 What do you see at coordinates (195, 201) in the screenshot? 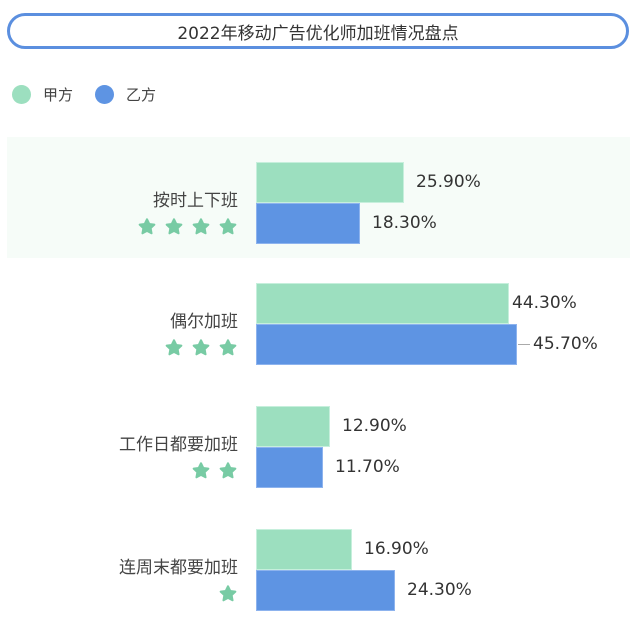
I see `category-label: 按时上下班` at bounding box center [195, 201].